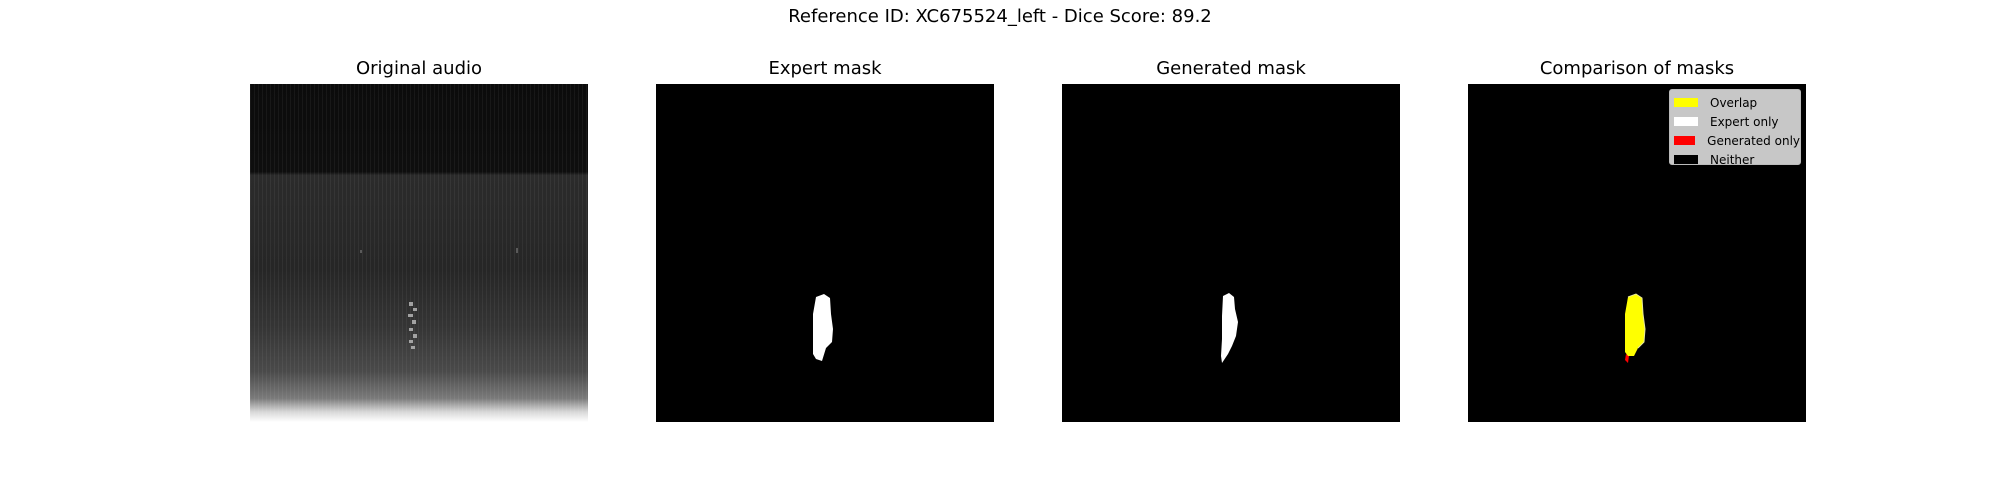 The width and height of the screenshot is (2000, 500). What do you see at coordinates (419, 68) in the screenshot?
I see `panel-title-original-audio: Original audio` at bounding box center [419, 68].